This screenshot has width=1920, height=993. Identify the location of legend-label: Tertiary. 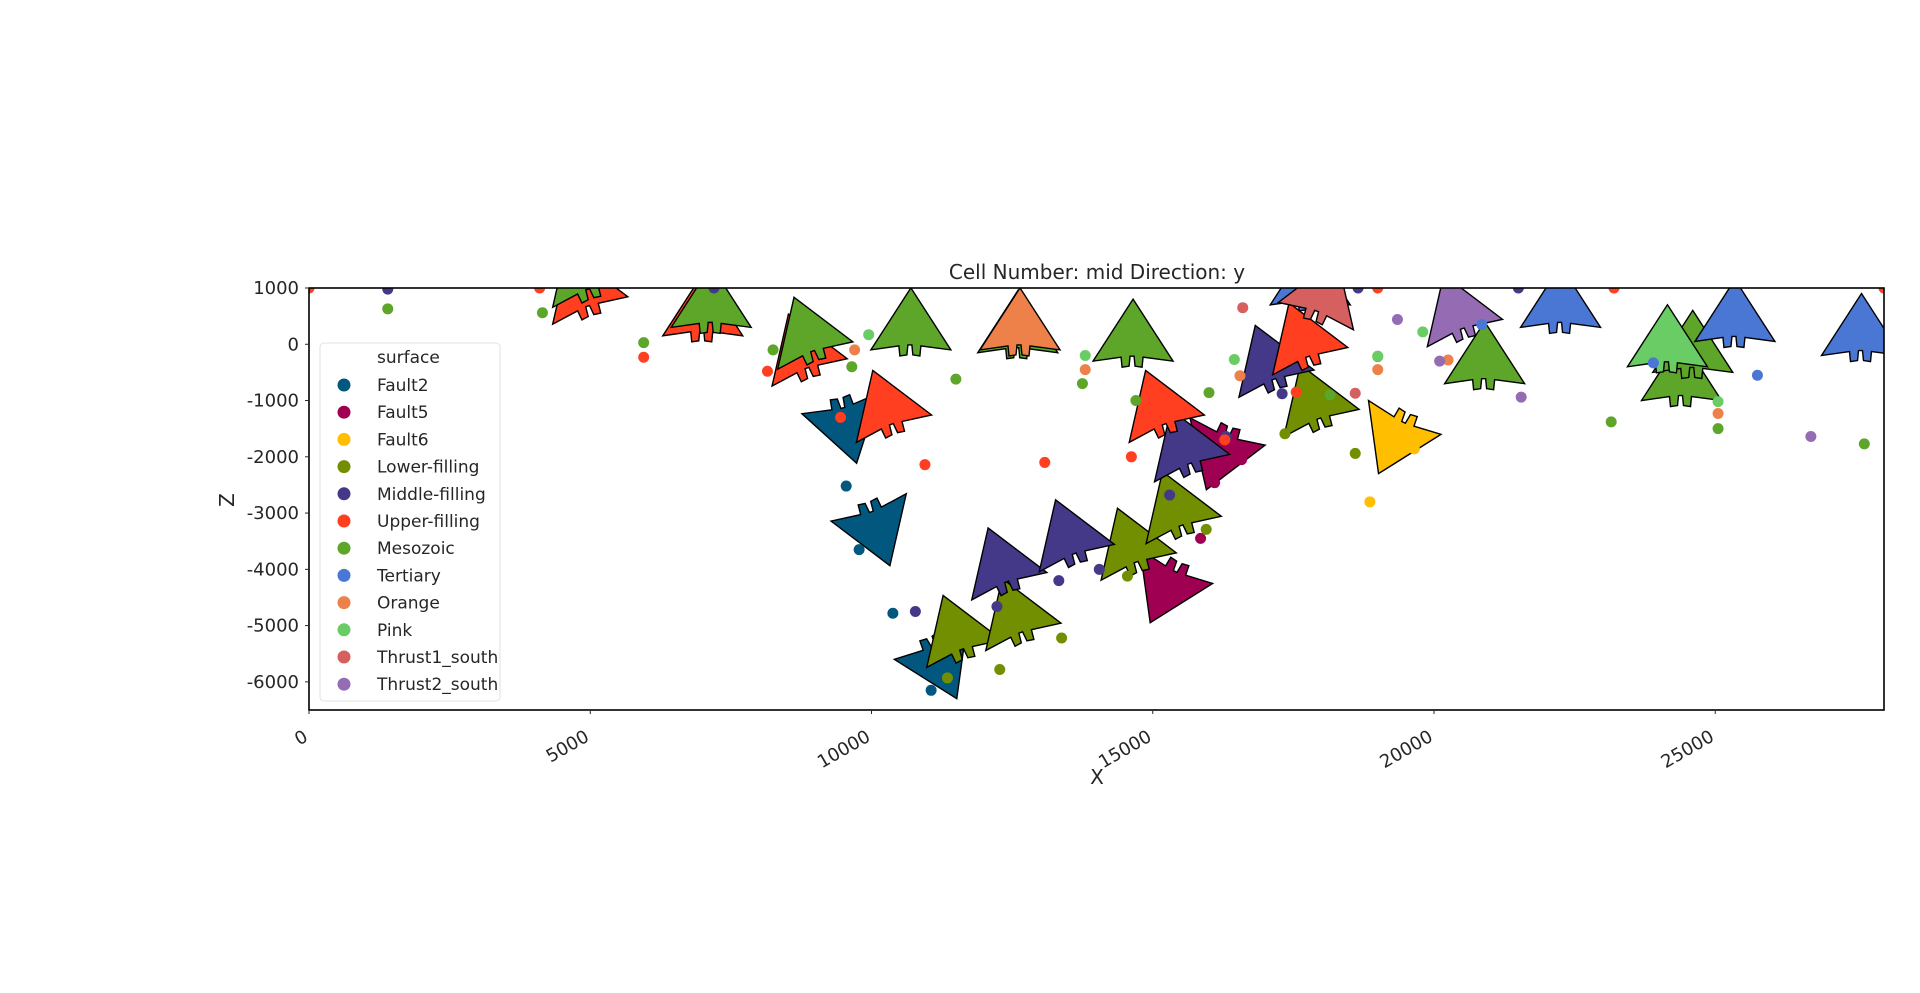
(408, 576).